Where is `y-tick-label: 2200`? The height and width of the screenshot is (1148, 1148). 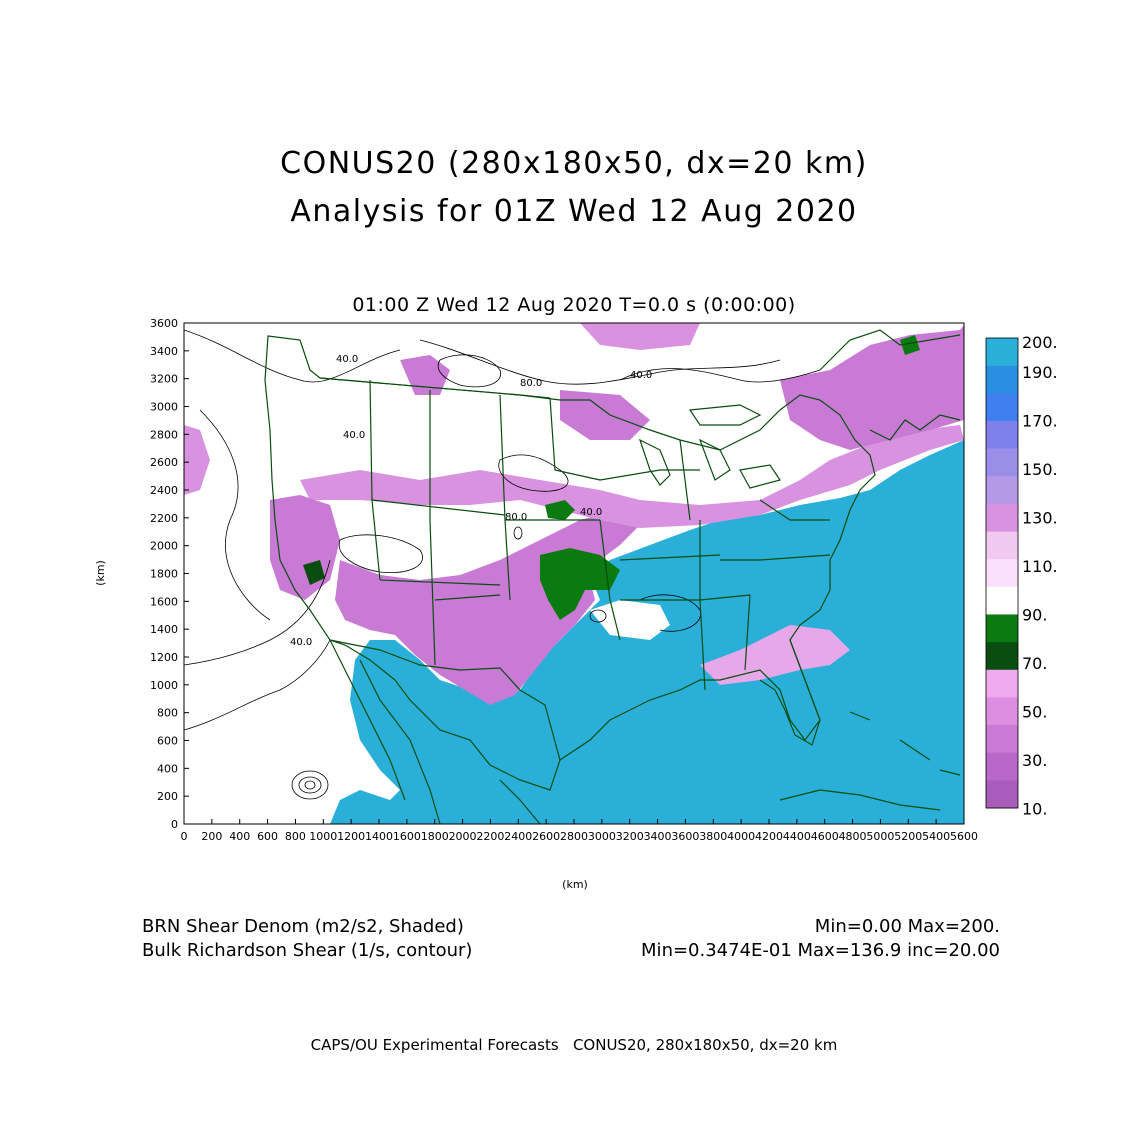 y-tick-label: 2200 is located at coordinates (164, 518).